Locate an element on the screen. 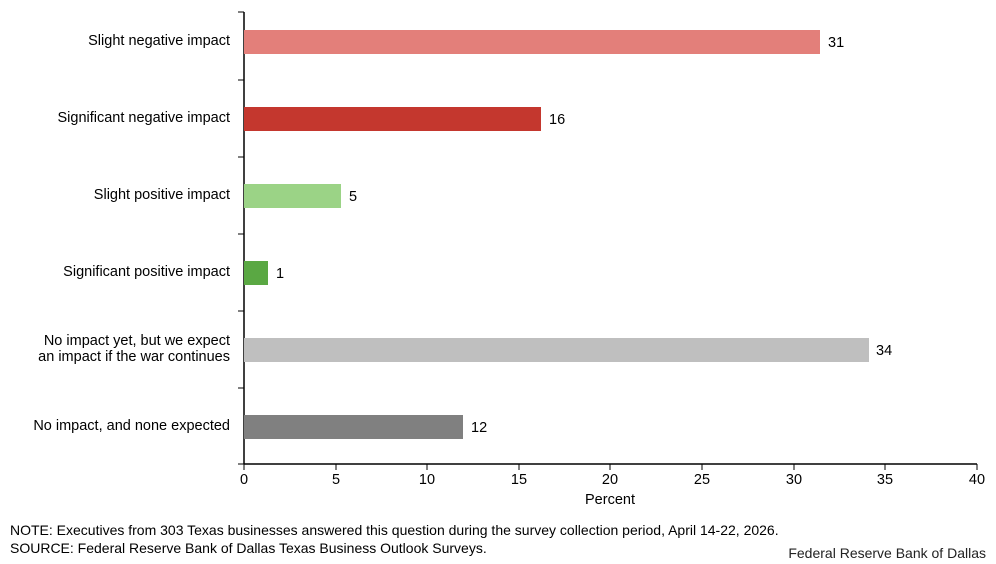 The height and width of the screenshot is (564, 996). bar-no-impact is located at coordinates (353, 427).